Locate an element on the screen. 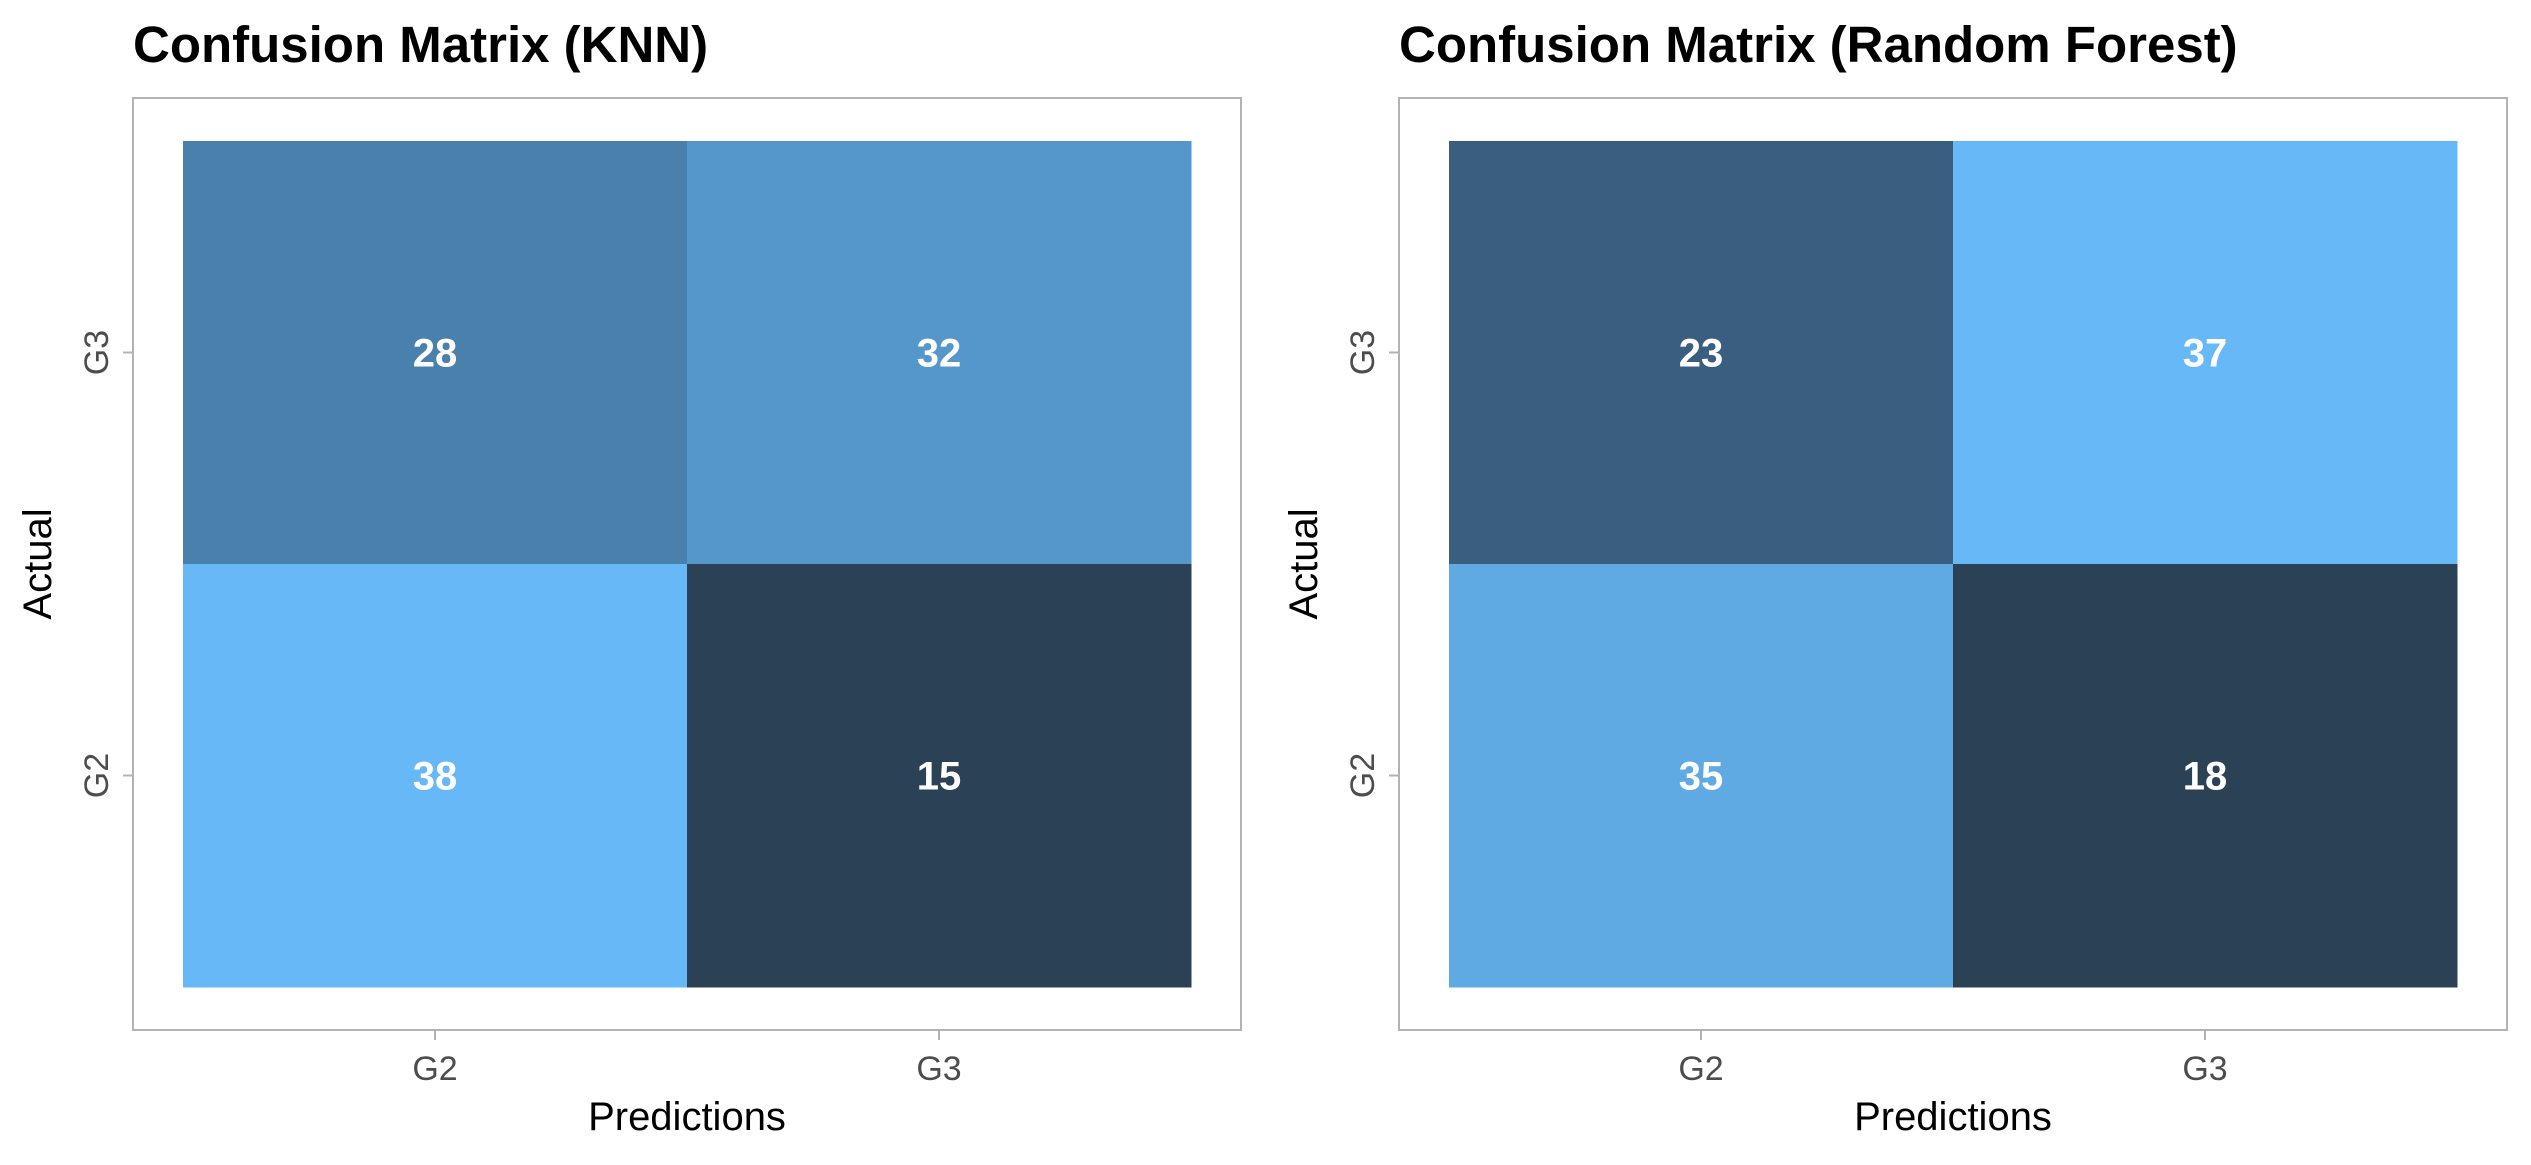  panel-2-x-tick-label: G3 is located at coordinates (2204, 1069).